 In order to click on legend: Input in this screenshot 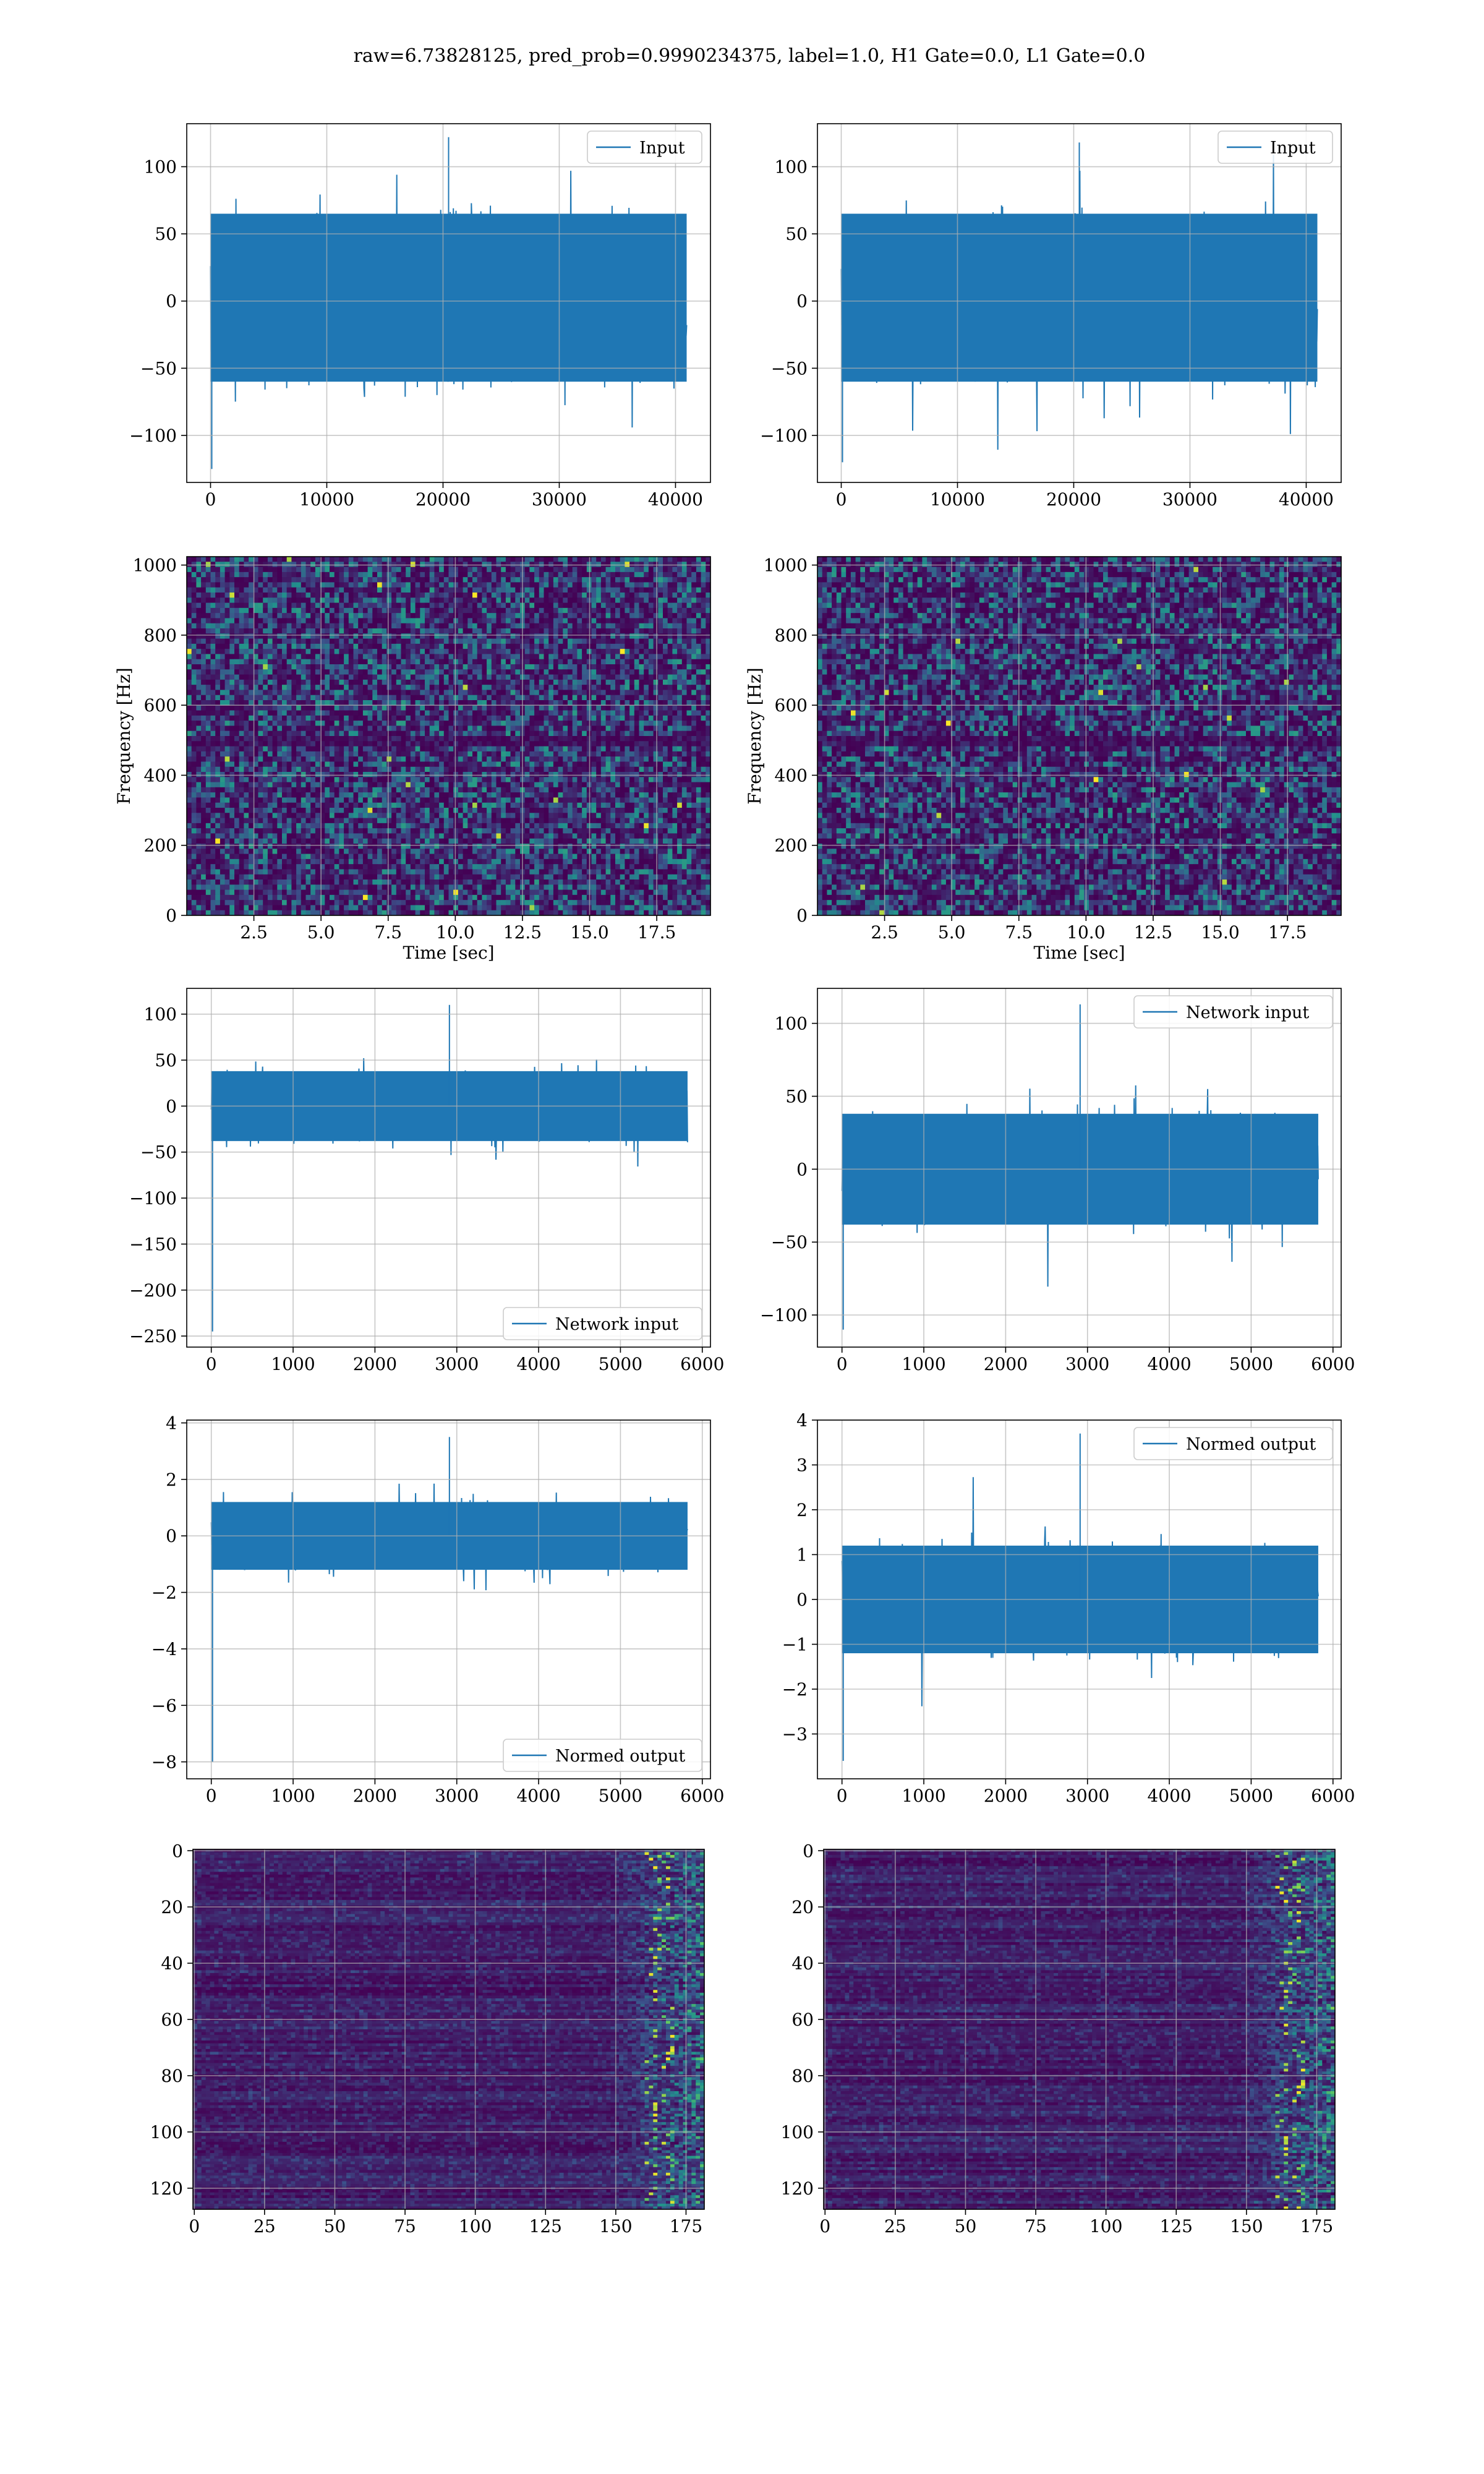, I will do `click(1275, 147)`.